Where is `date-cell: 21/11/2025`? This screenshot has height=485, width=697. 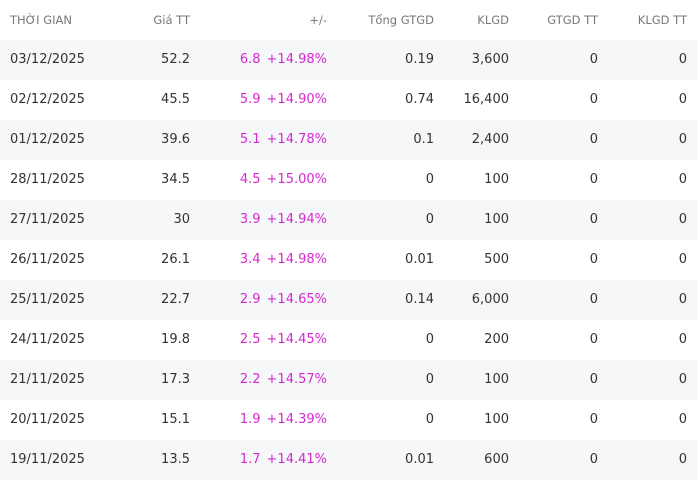 date-cell: 21/11/2025 is located at coordinates (47, 379).